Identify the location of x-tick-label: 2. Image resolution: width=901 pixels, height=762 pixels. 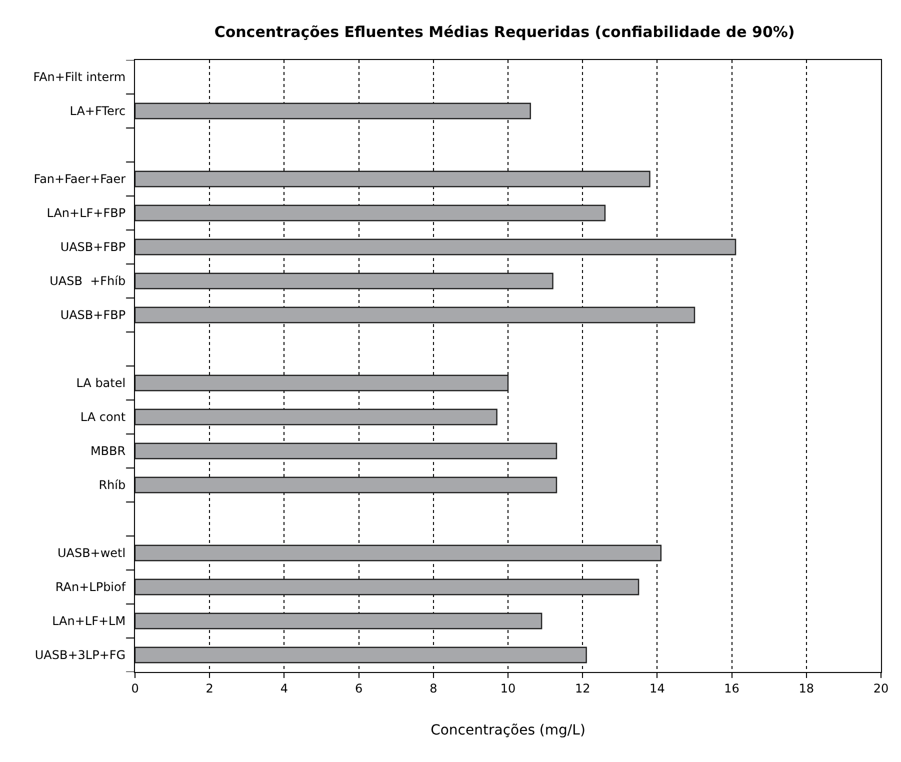
(210, 688).